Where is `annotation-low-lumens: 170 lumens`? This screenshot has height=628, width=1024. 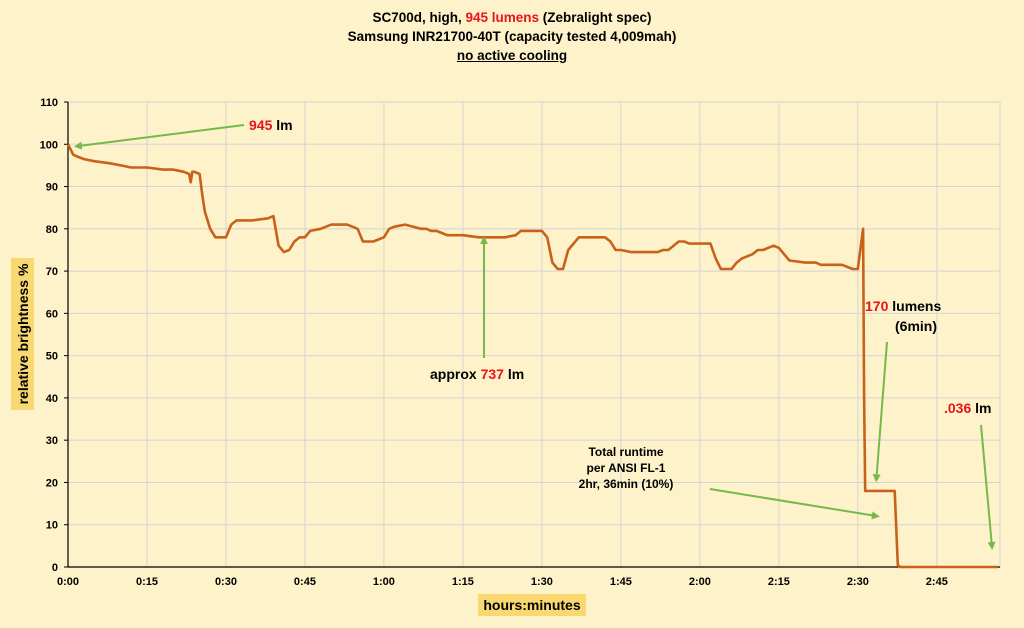
annotation-low-lumens: 170 lumens is located at coordinates (903, 306).